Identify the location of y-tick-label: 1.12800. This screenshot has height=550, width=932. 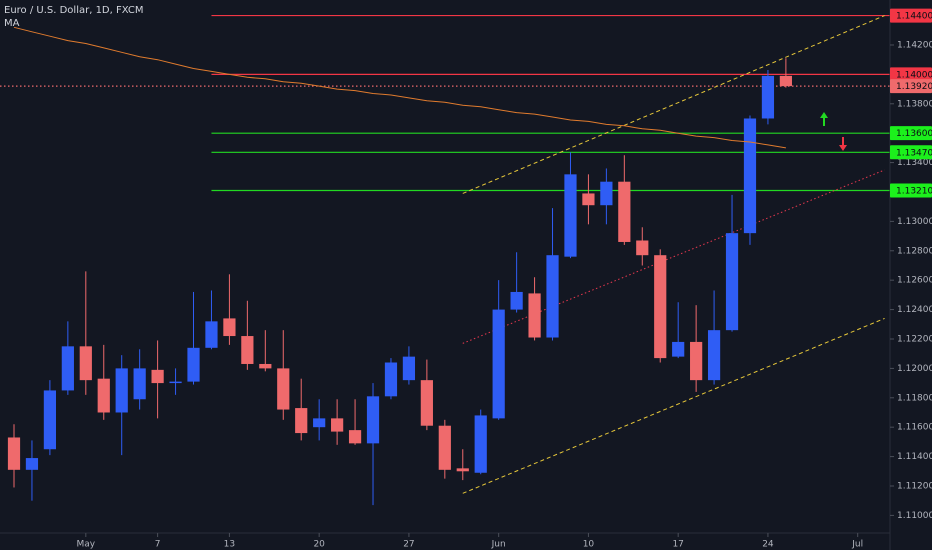
(914, 251).